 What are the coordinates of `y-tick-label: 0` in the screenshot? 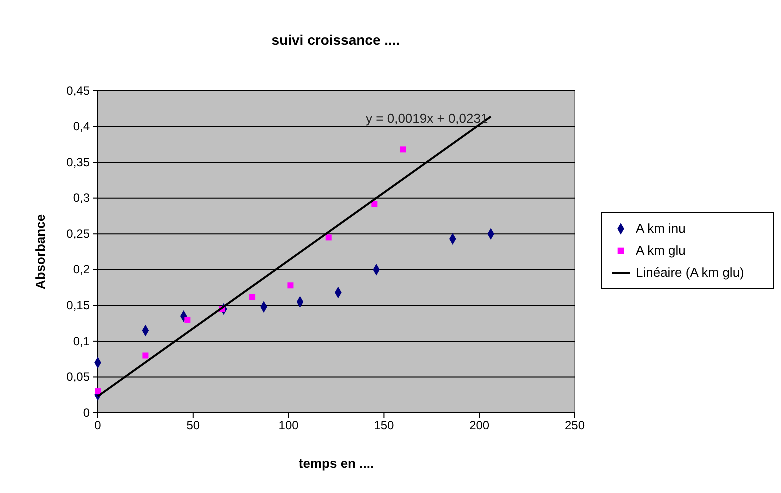 It's located at (86, 413).